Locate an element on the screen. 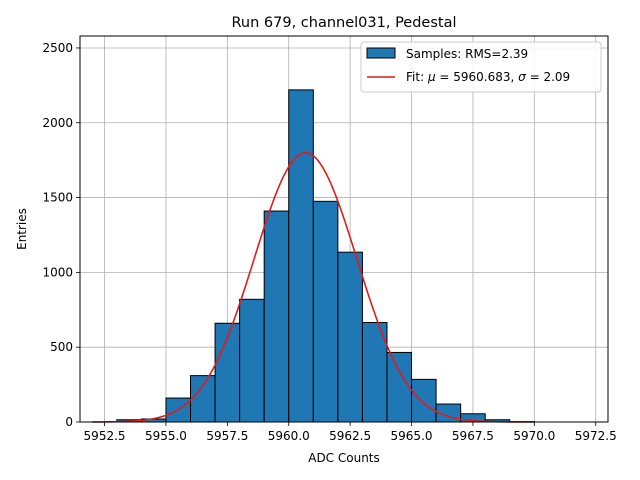 The image size is (640, 480). y-tick-label: 500 is located at coordinates (61, 347).